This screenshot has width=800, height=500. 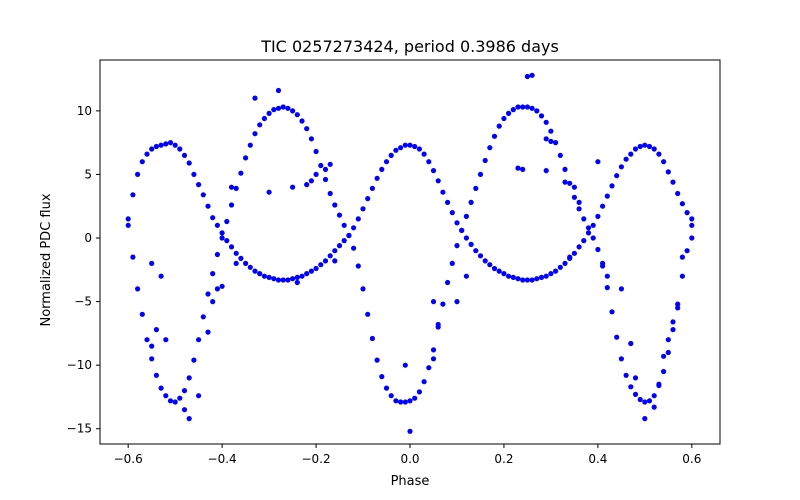 What do you see at coordinates (409, 459) in the screenshot?
I see `x-tick-label: 0.0` at bounding box center [409, 459].